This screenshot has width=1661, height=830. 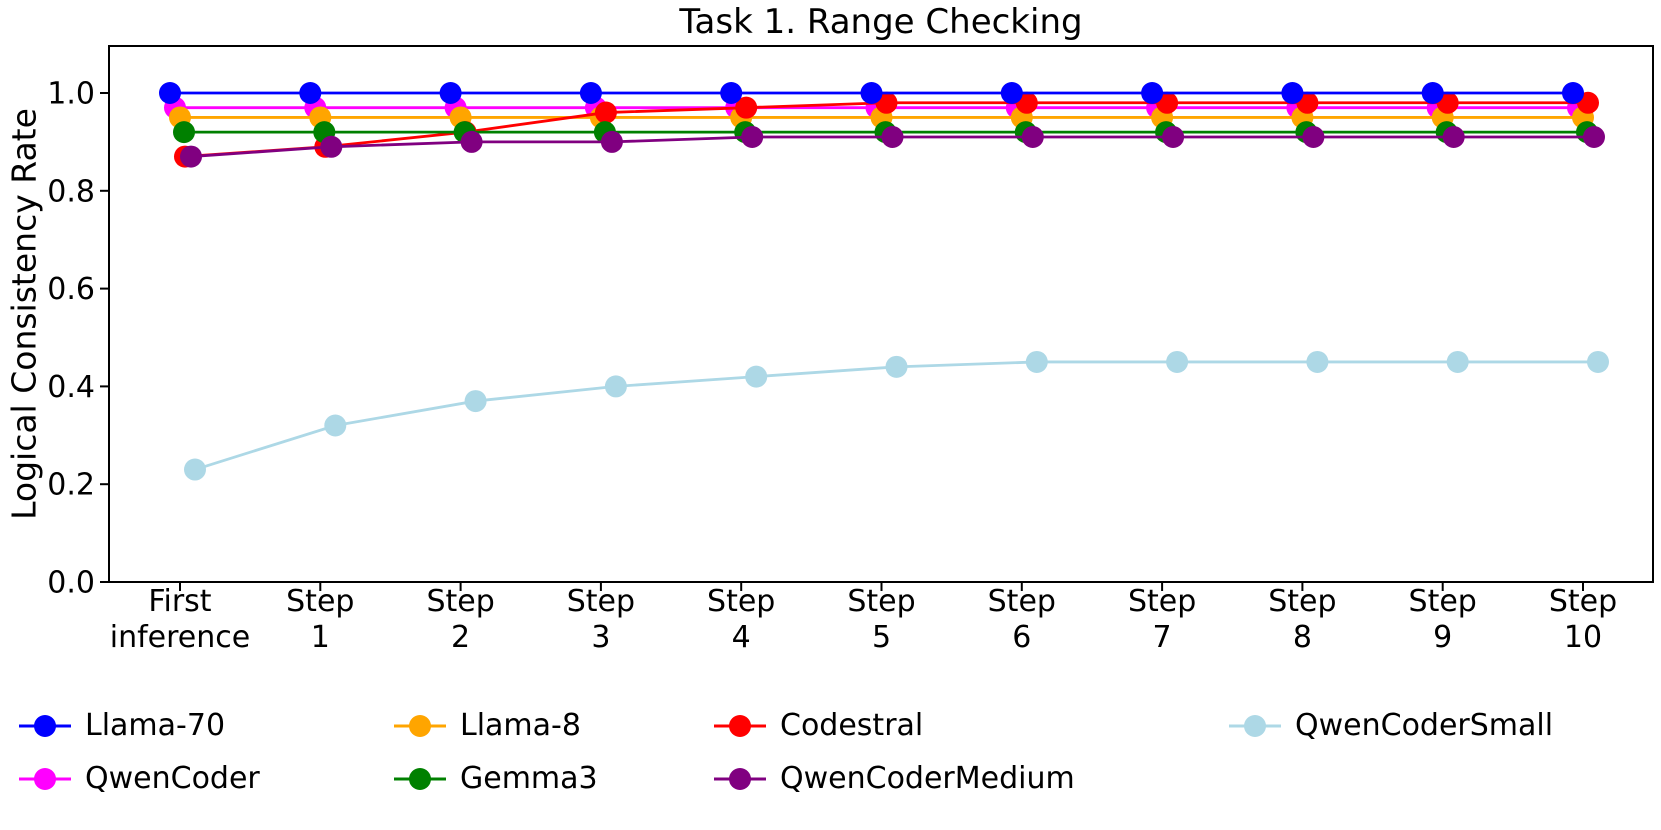 I want to click on x-tick-label: Step 5, so click(x=881, y=619).